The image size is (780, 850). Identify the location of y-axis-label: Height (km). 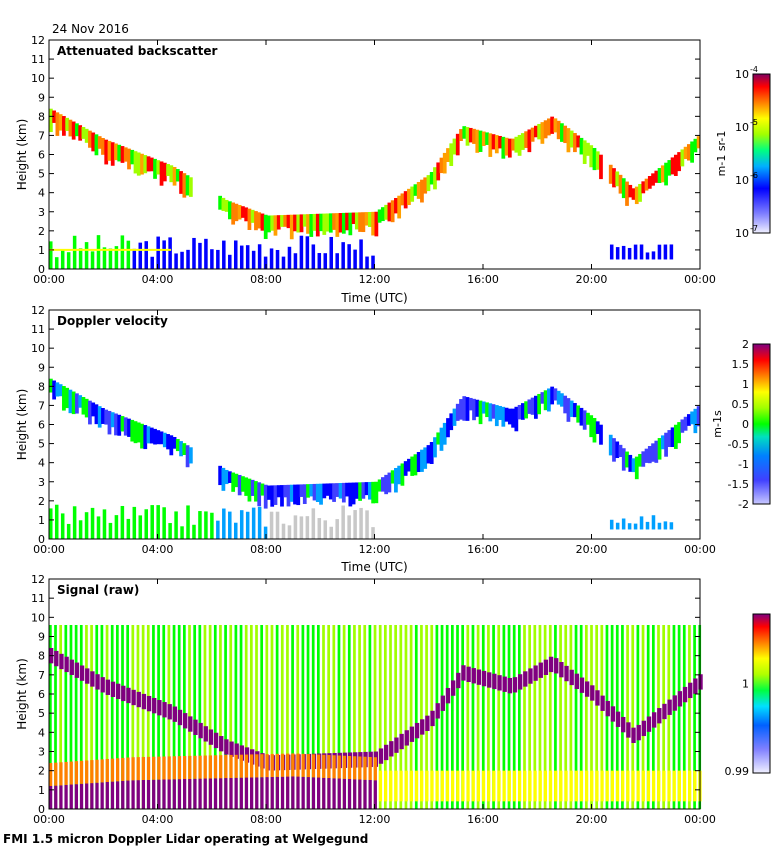
(22, 154).